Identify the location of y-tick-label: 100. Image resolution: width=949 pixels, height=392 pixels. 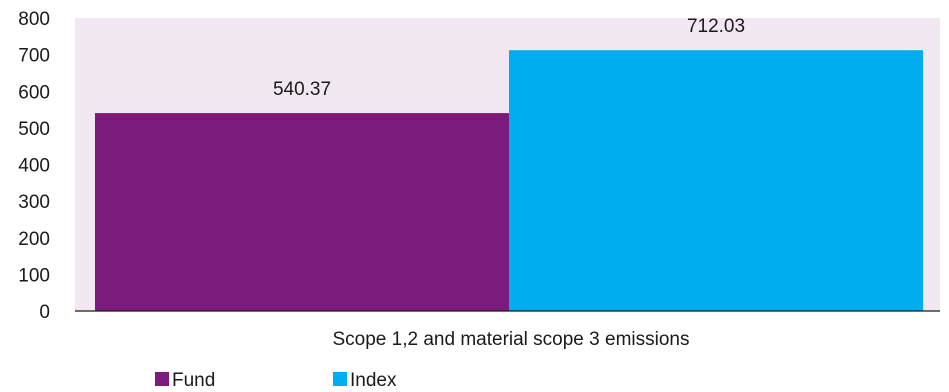
(34, 275).